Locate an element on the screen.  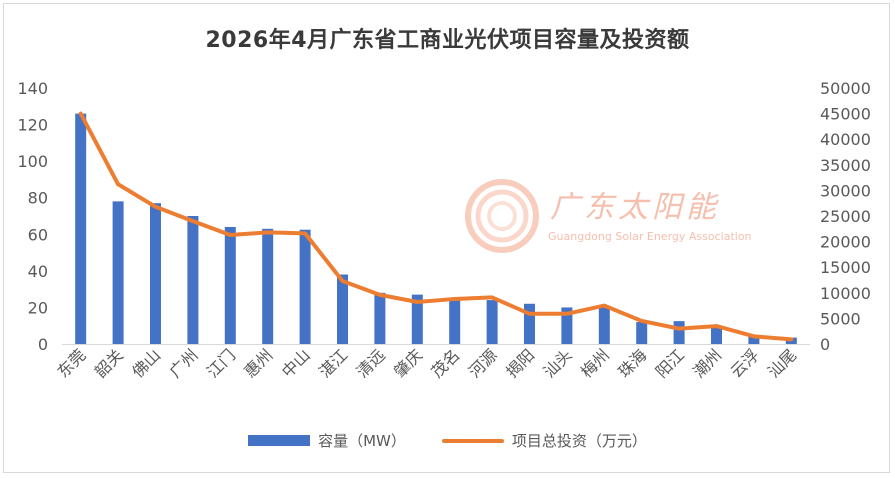
right-axis-tick-label: 20000 is located at coordinates (845, 242).